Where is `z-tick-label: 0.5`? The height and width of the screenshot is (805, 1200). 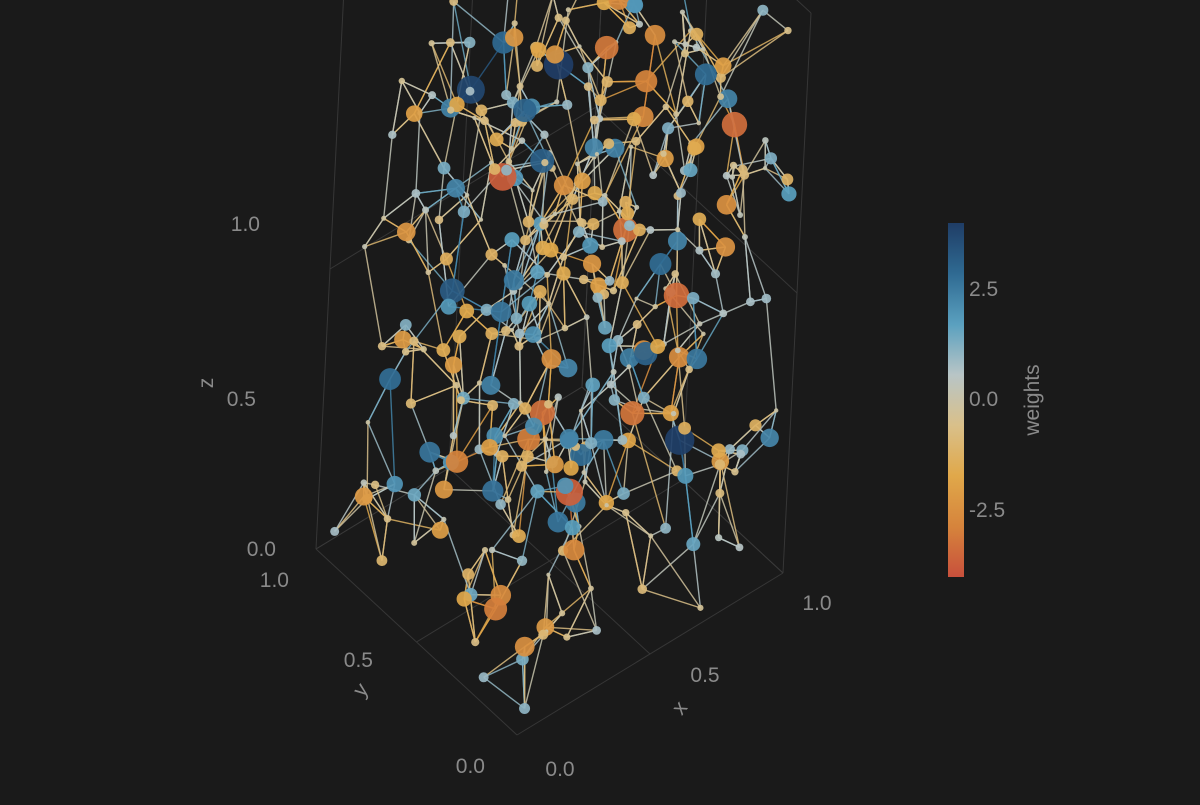
z-tick-label: 0.5 is located at coordinates (241, 399).